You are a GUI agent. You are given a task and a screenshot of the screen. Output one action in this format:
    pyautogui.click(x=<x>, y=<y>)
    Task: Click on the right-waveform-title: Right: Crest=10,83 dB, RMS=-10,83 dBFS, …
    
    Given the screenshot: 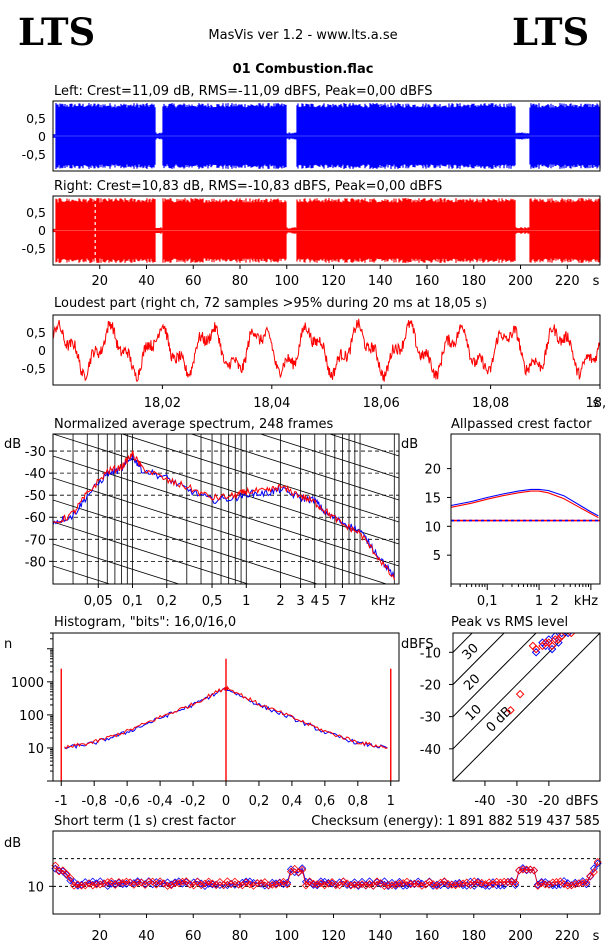 What is the action you would take?
    pyautogui.click(x=248, y=186)
    